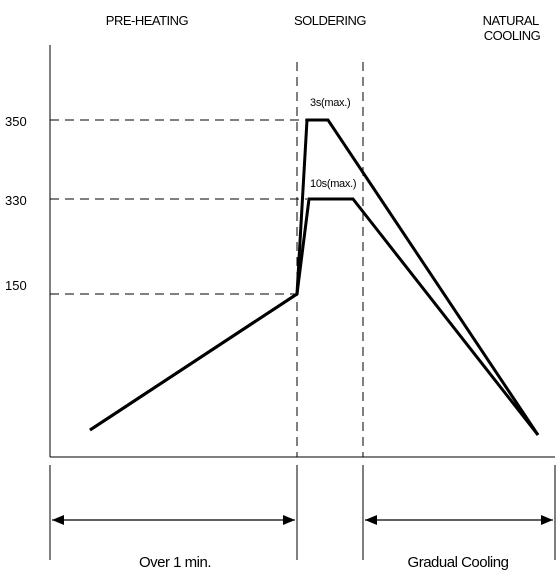  What do you see at coordinates (330, 103) in the screenshot?
I see `annotation-3s-max: 3s(max.)` at bounding box center [330, 103].